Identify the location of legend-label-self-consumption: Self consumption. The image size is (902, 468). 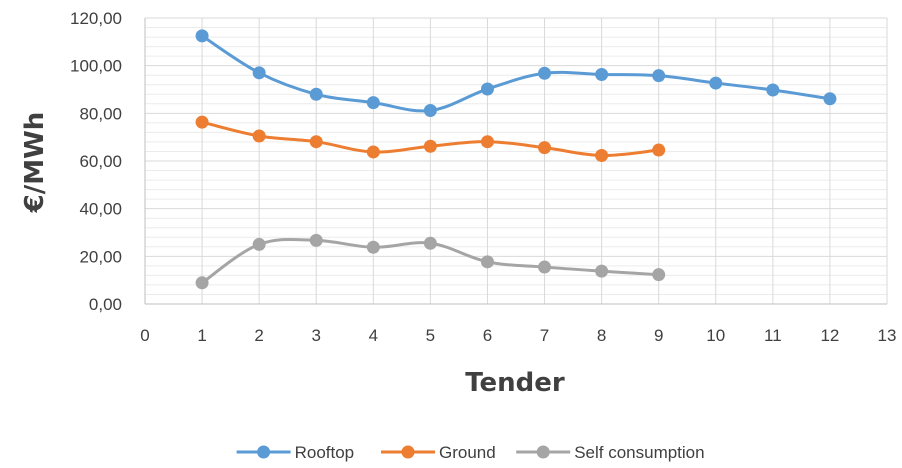
(639, 452).